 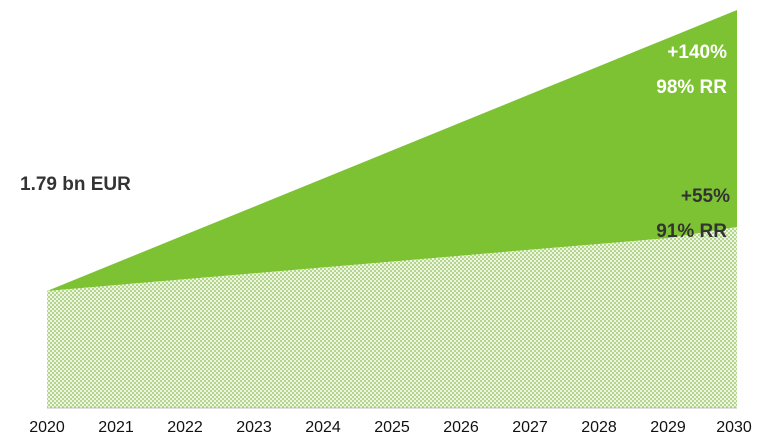 I want to click on x-tick-label: 2025, so click(x=392, y=427).